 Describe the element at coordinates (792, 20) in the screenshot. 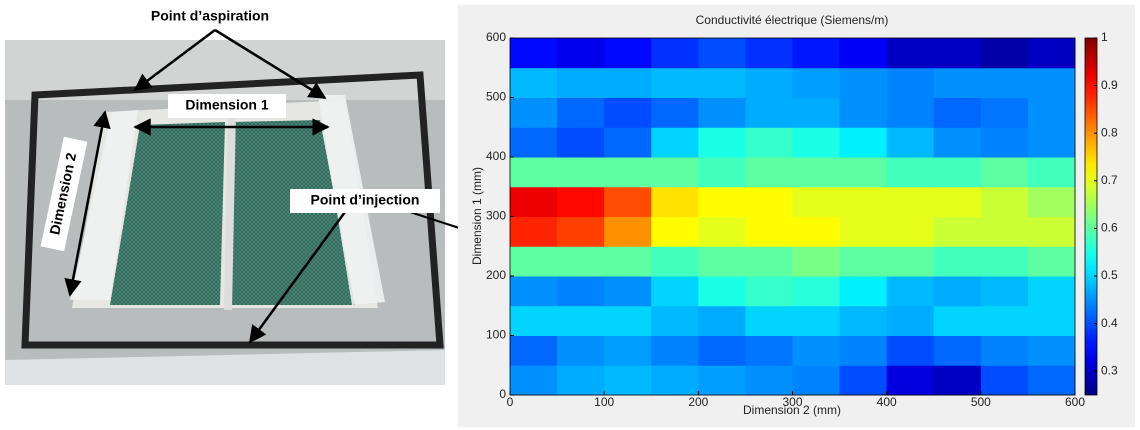

I see `chart-title: Conductivité électrique (Siemens/m)` at that location.